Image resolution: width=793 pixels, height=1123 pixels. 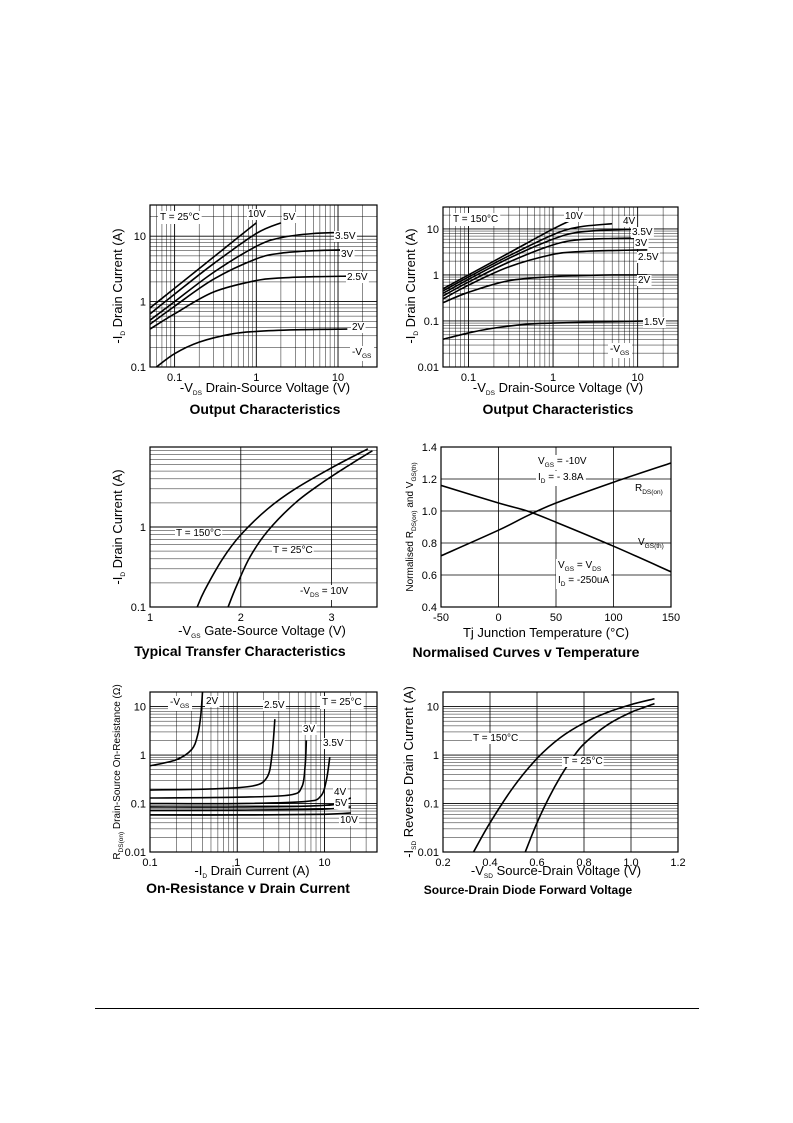 What do you see at coordinates (429, 512) in the screenshot?
I see `y-tick-label: 1.0` at bounding box center [429, 512].